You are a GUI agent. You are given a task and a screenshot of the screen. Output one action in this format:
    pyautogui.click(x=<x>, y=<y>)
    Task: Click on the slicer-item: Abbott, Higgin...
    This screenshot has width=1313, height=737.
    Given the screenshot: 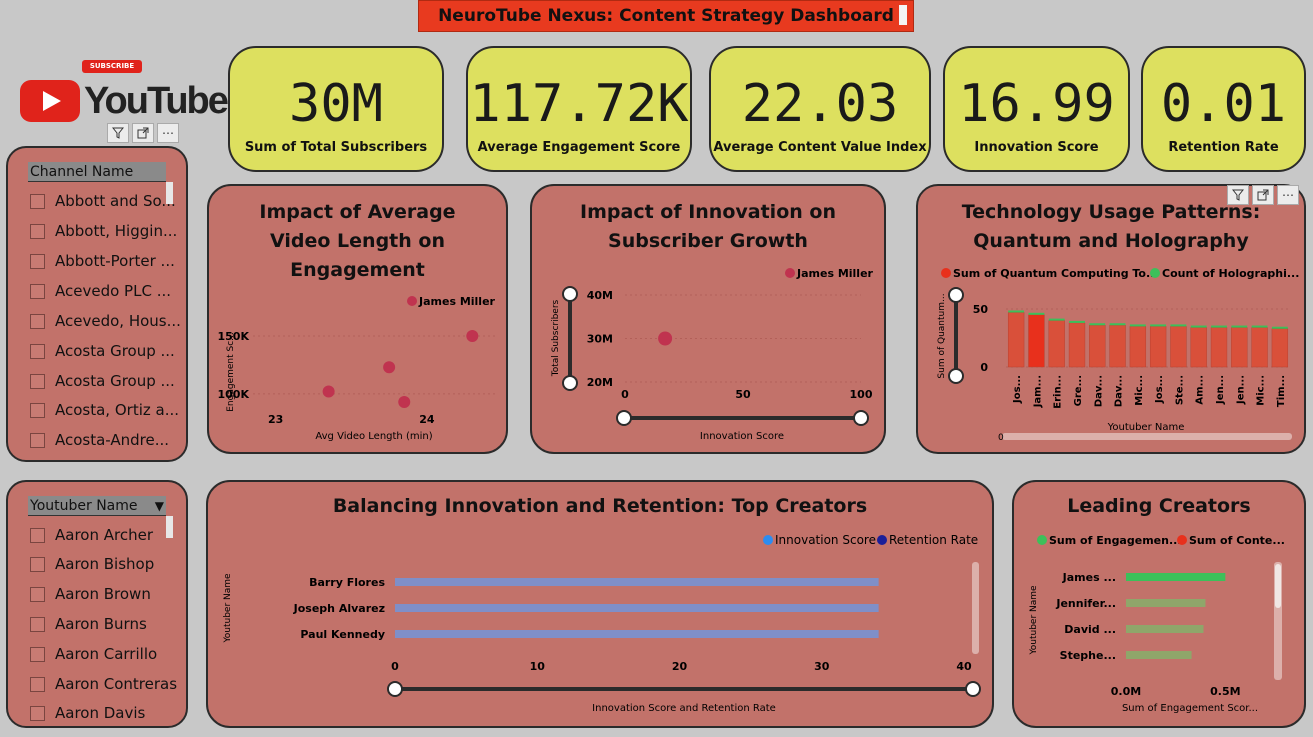 What is the action you would take?
    pyautogui.click(x=103, y=231)
    